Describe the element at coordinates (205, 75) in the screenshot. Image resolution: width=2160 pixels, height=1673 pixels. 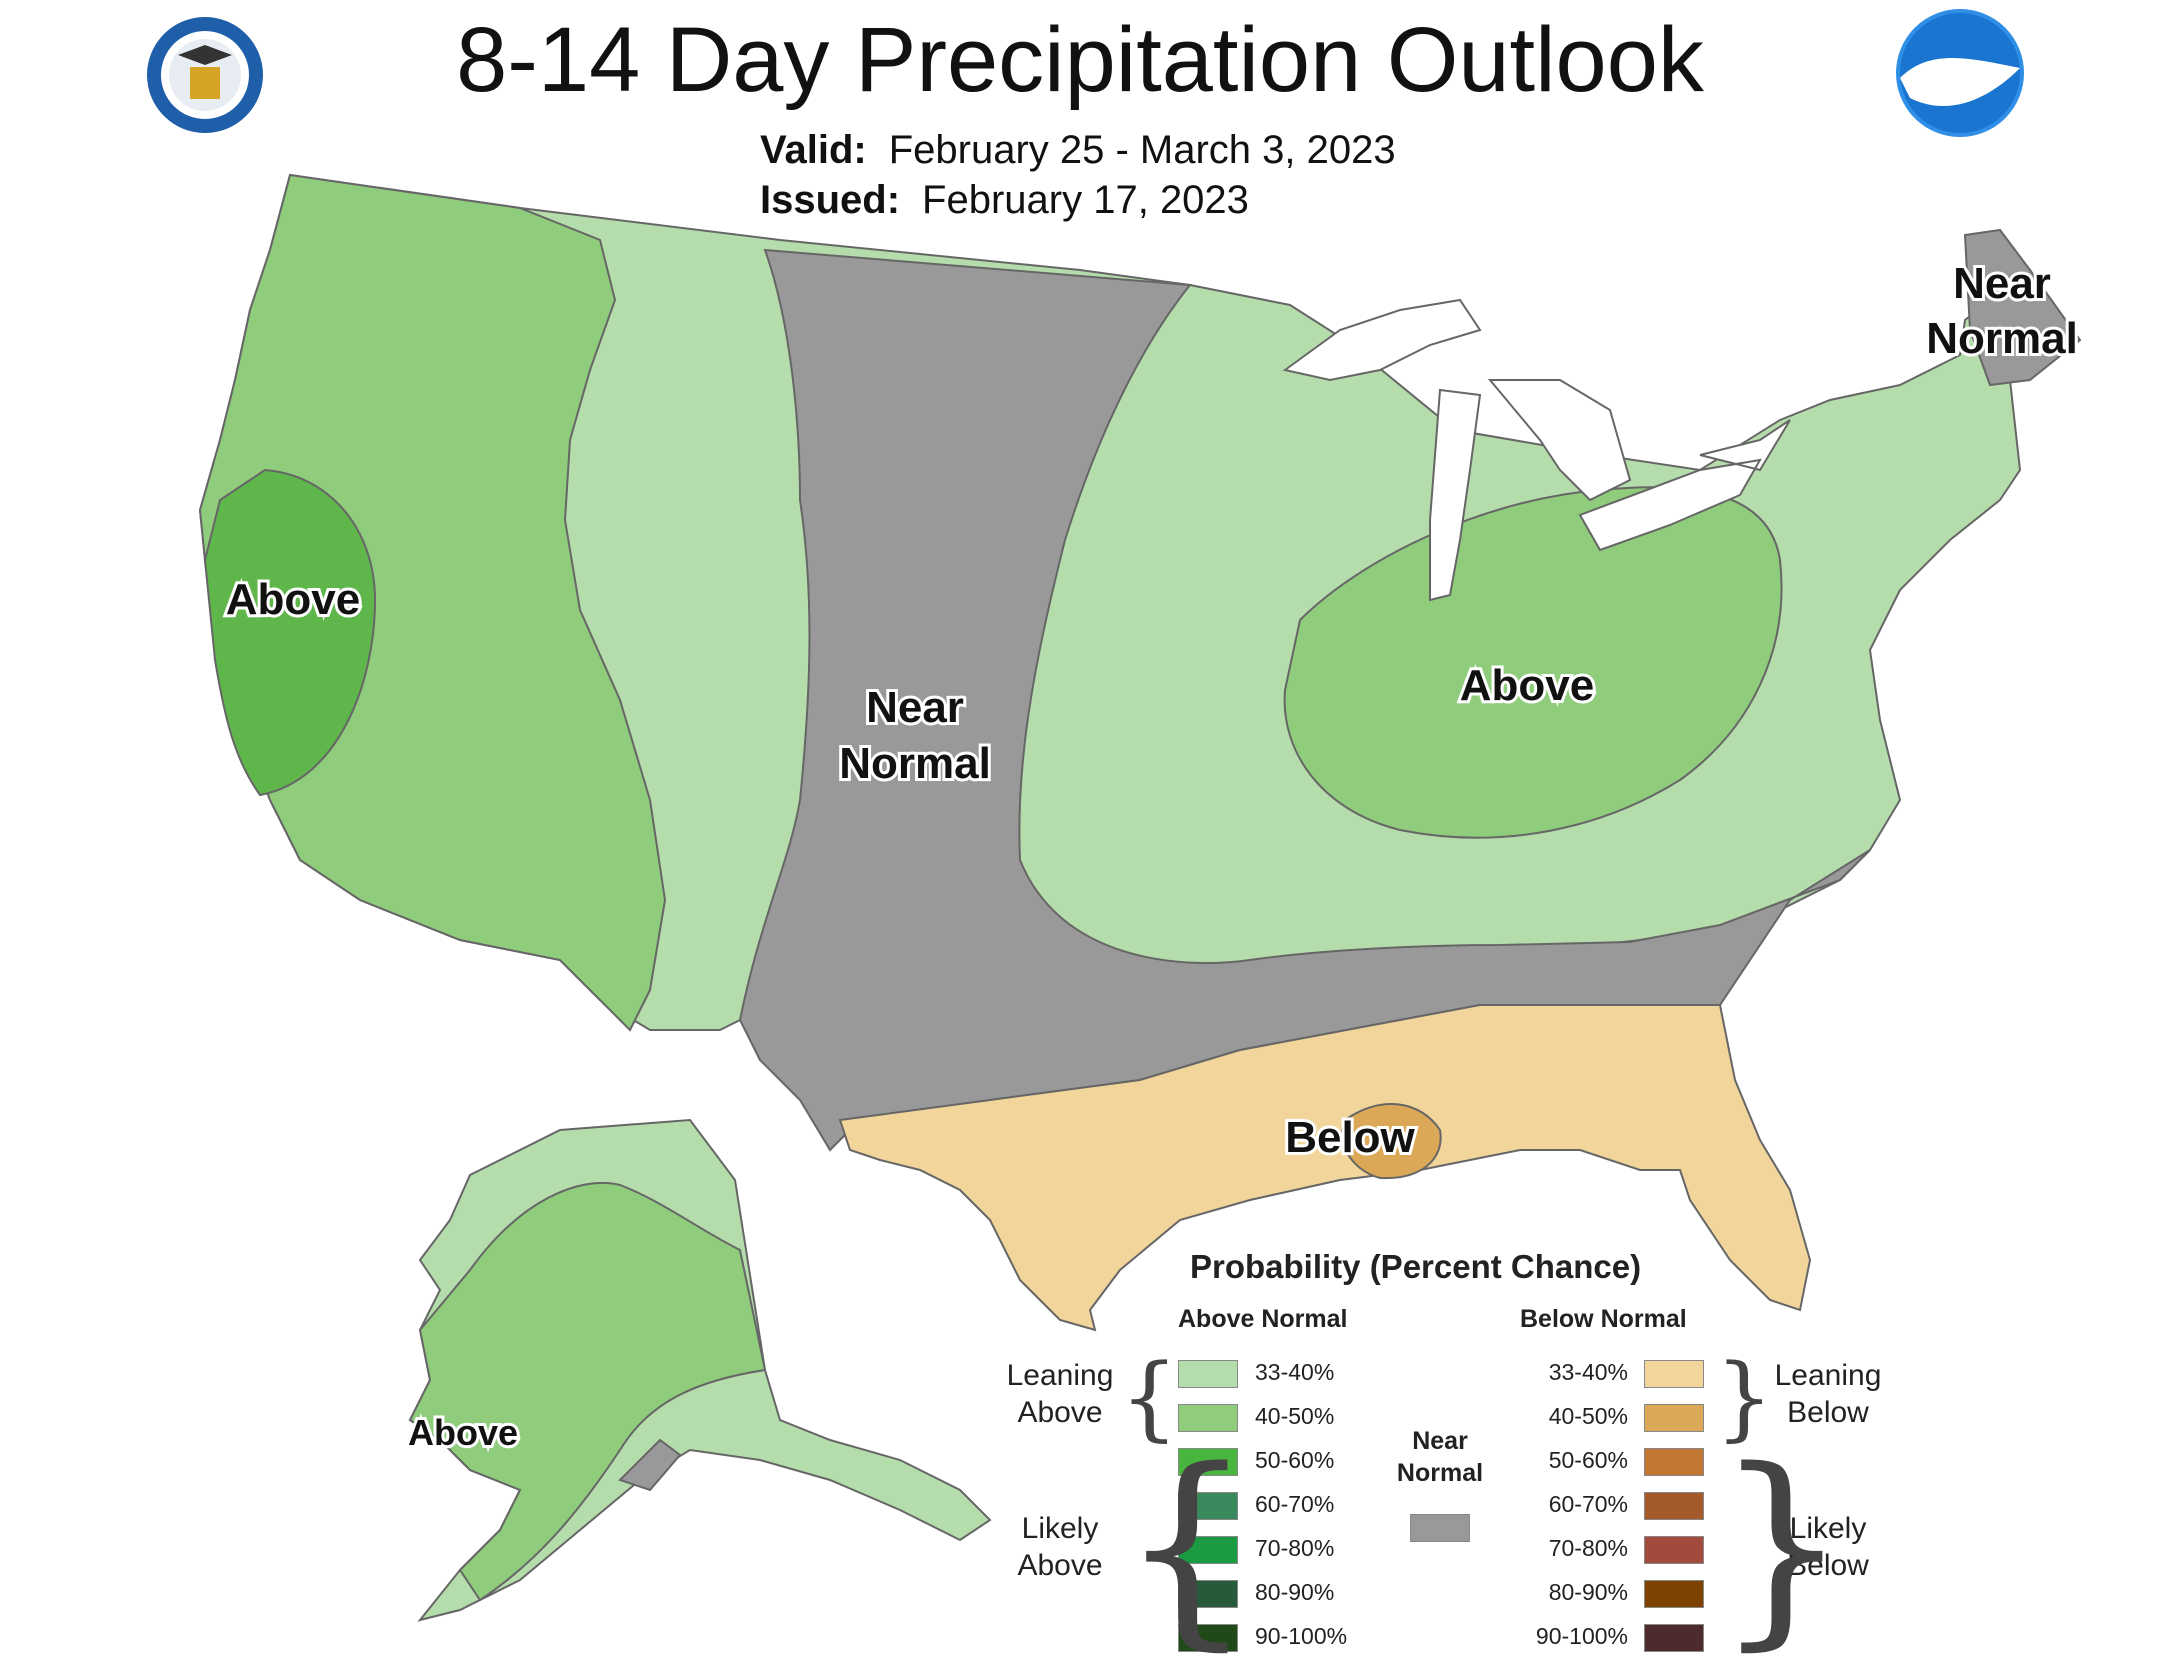
I see `seal-icon` at that location.